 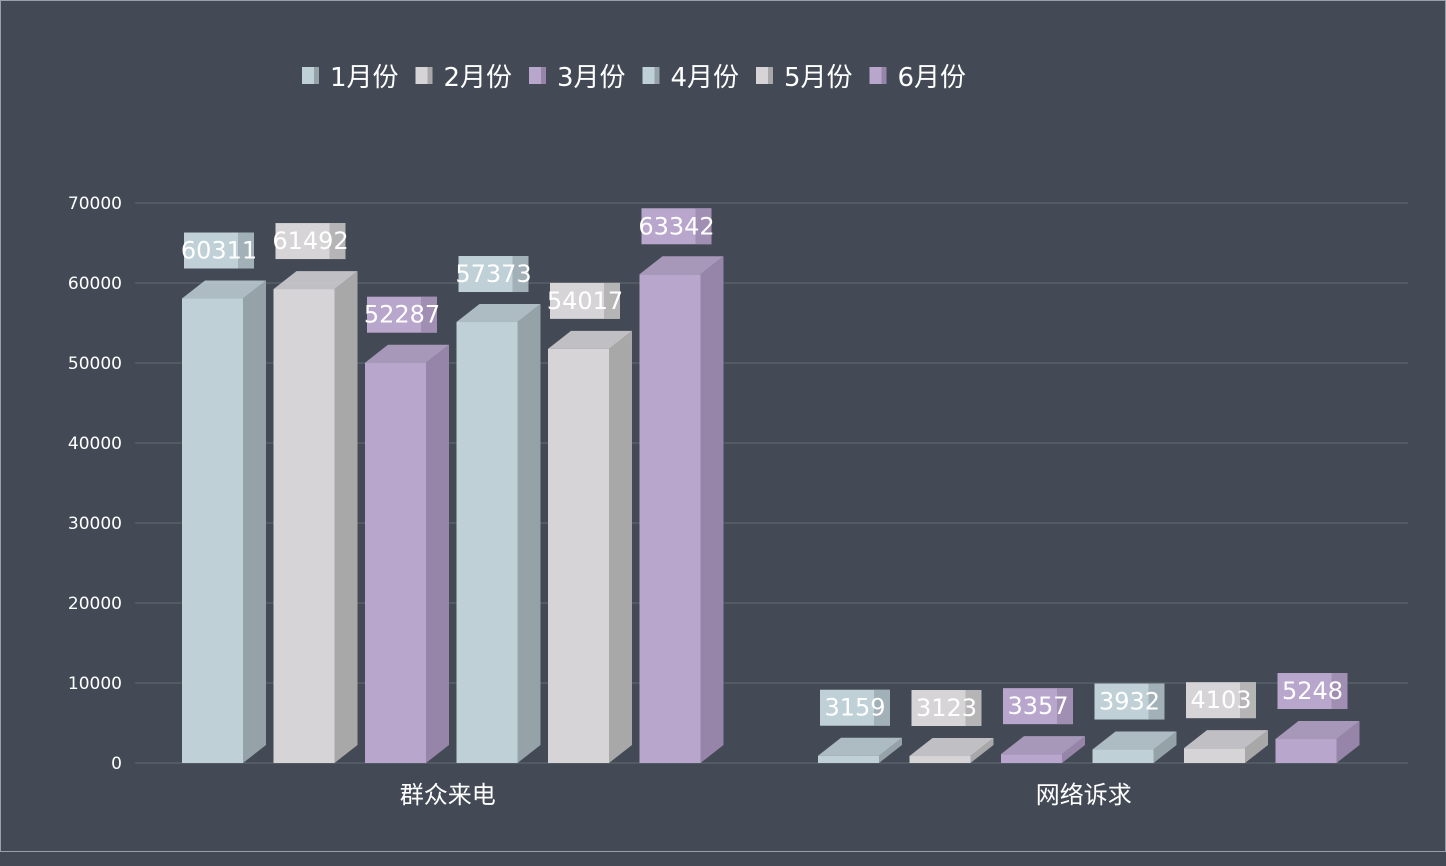 I want to click on bar: 52287, so click(x=406, y=529).